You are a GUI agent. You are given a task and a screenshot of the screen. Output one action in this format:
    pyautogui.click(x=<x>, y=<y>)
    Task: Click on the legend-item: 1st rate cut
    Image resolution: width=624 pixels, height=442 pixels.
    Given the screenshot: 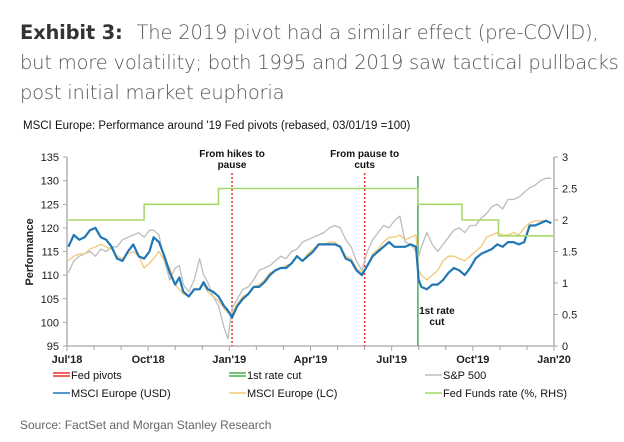 What is the action you would take?
    pyautogui.click(x=265, y=376)
    